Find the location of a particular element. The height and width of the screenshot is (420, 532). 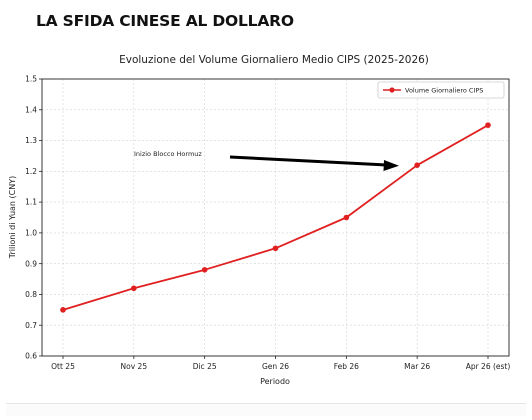

x-tick-label: Gen 26 is located at coordinates (275, 366).